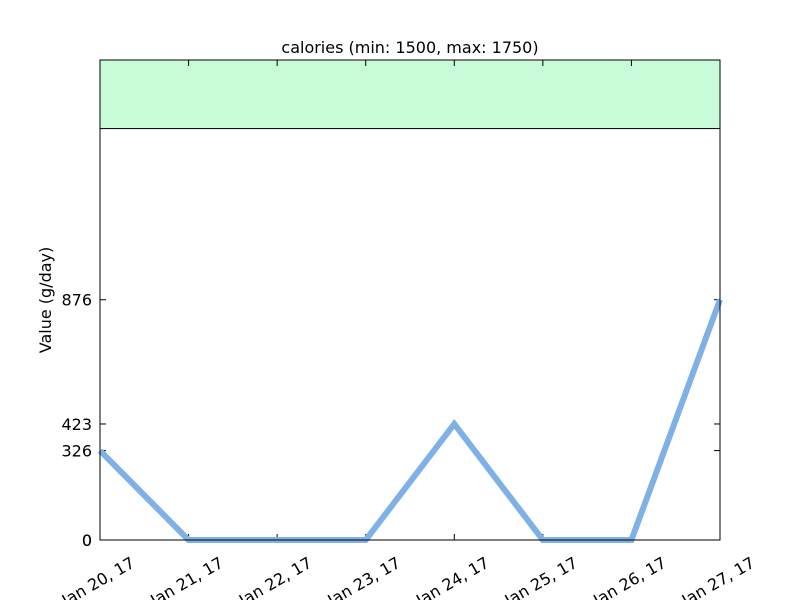 The width and height of the screenshot is (800, 600). I want to click on x-tick-label: Jan 23, 17, so click(364, 576).